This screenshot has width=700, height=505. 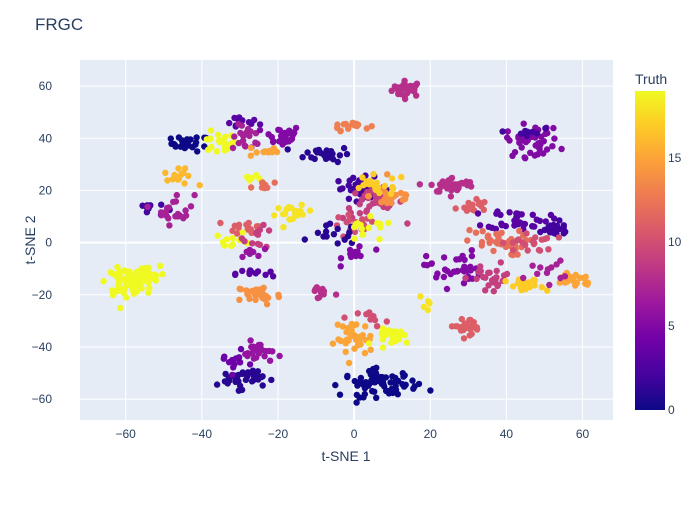 What do you see at coordinates (30, 239) in the screenshot?
I see `y-axis-title: t-SNE 2` at bounding box center [30, 239].